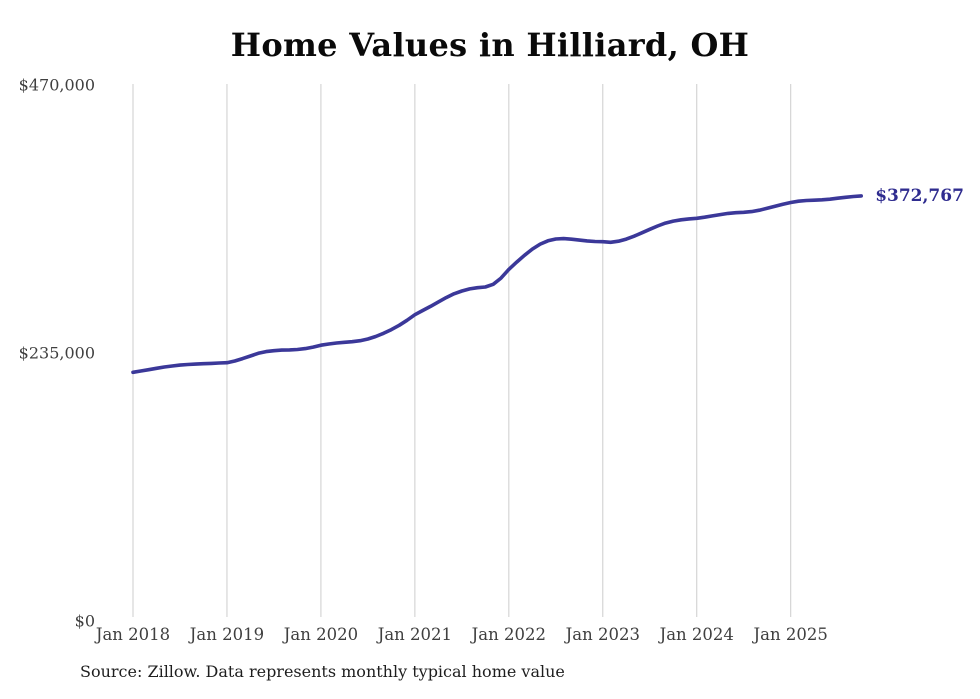 This screenshot has width=980, height=699. Describe the element at coordinates (57, 85) in the screenshot. I see `y-tick-label: $470,000` at that location.